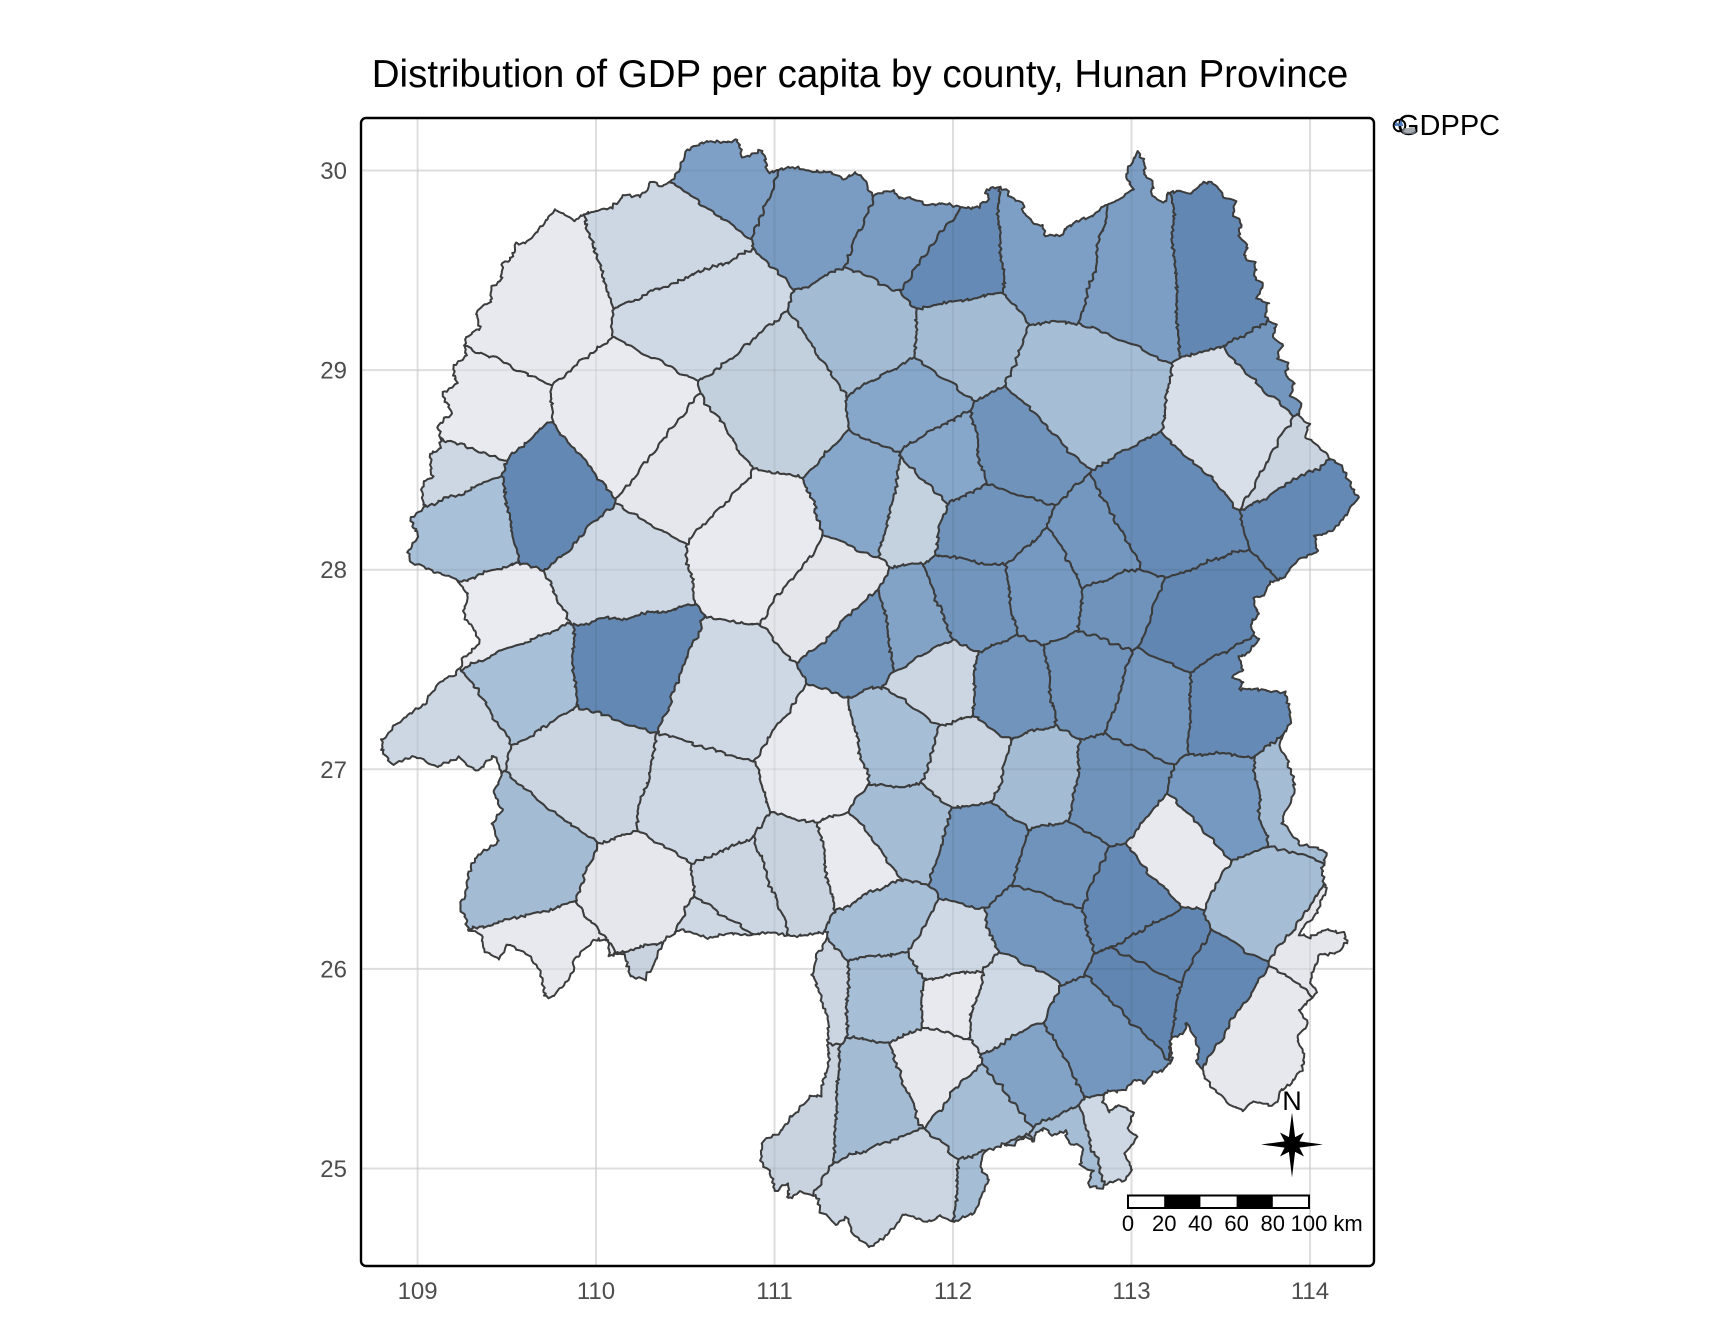 The image size is (1728, 1344). I want to click on svg-text: 60, so click(1236, 1223).